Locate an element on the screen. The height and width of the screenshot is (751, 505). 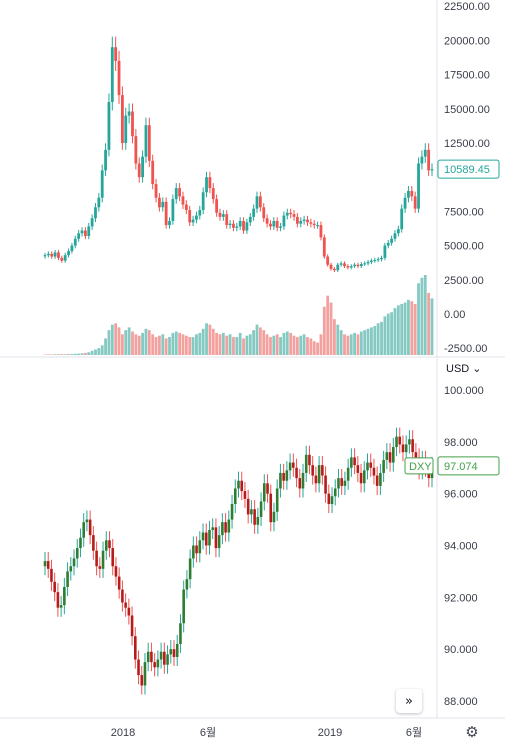
currency-selector: USD ⌄ is located at coordinates (464, 369).